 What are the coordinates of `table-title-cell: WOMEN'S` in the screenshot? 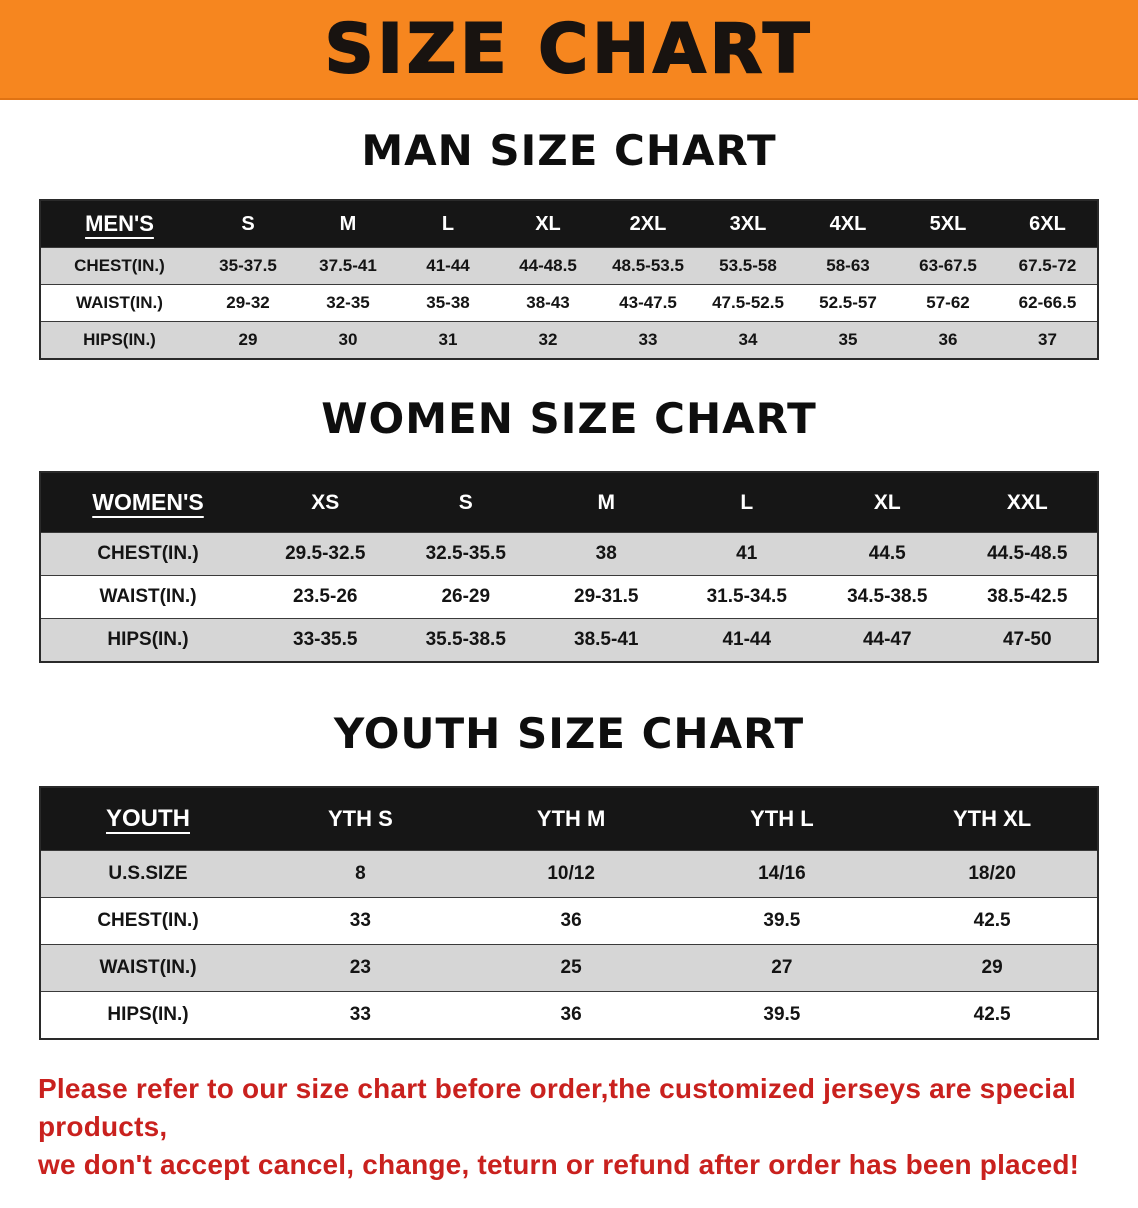 It's located at (147, 502).